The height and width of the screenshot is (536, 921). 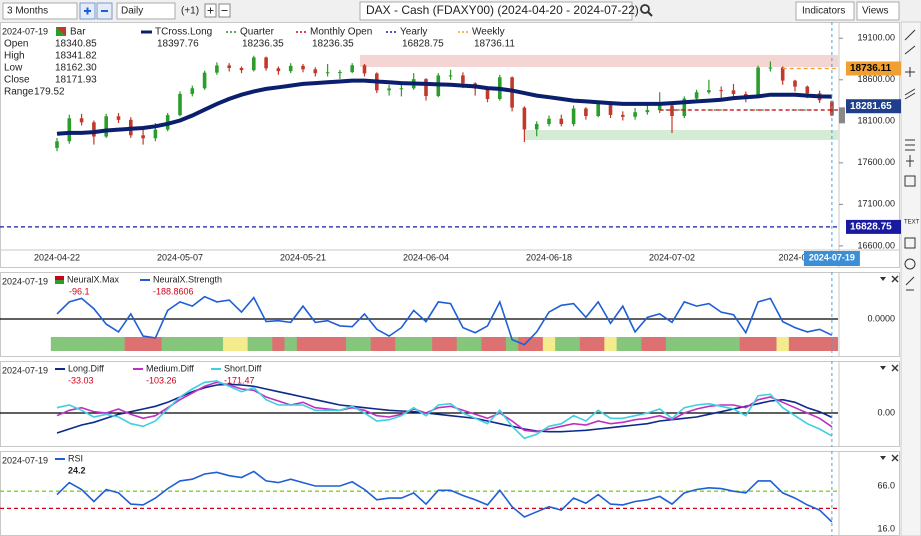 What do you see at coordinates (645, 9) in the screenshot?
I see `search-icon` at bounding box center [645, 9].